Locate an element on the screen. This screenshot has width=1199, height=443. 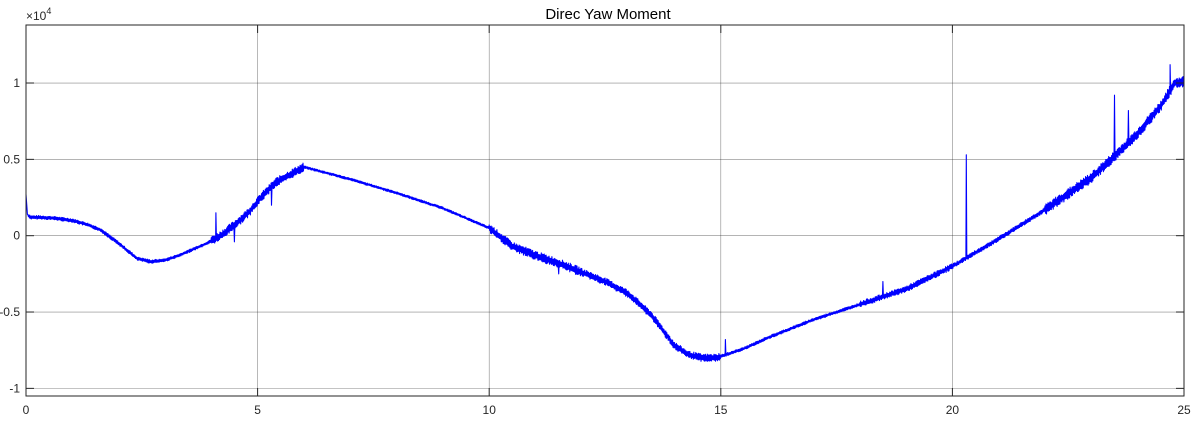
y-exponent-power: 4 is located at coordinates (48, 11).